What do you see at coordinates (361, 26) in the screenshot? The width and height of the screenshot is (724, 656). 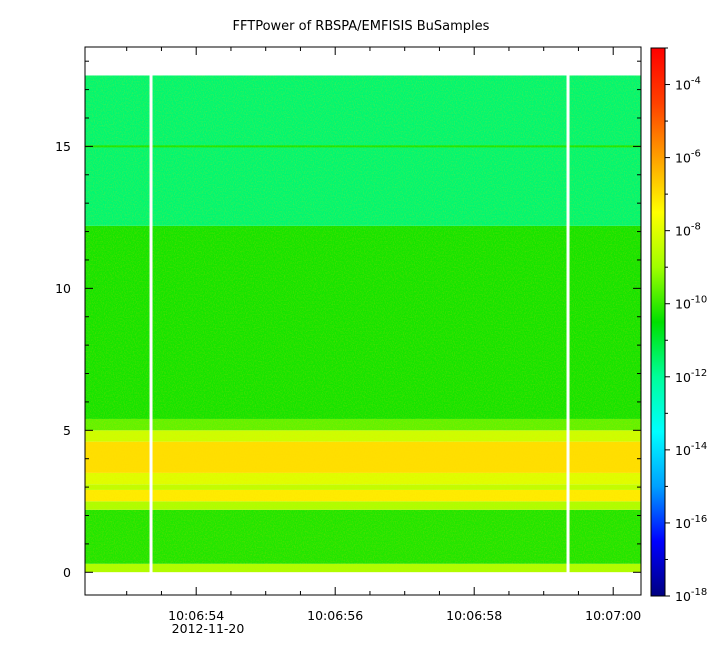 I see `chart-title: FFTPower of RBSPA/EMFISIS BuSamples` at bounding box center [361, 26].